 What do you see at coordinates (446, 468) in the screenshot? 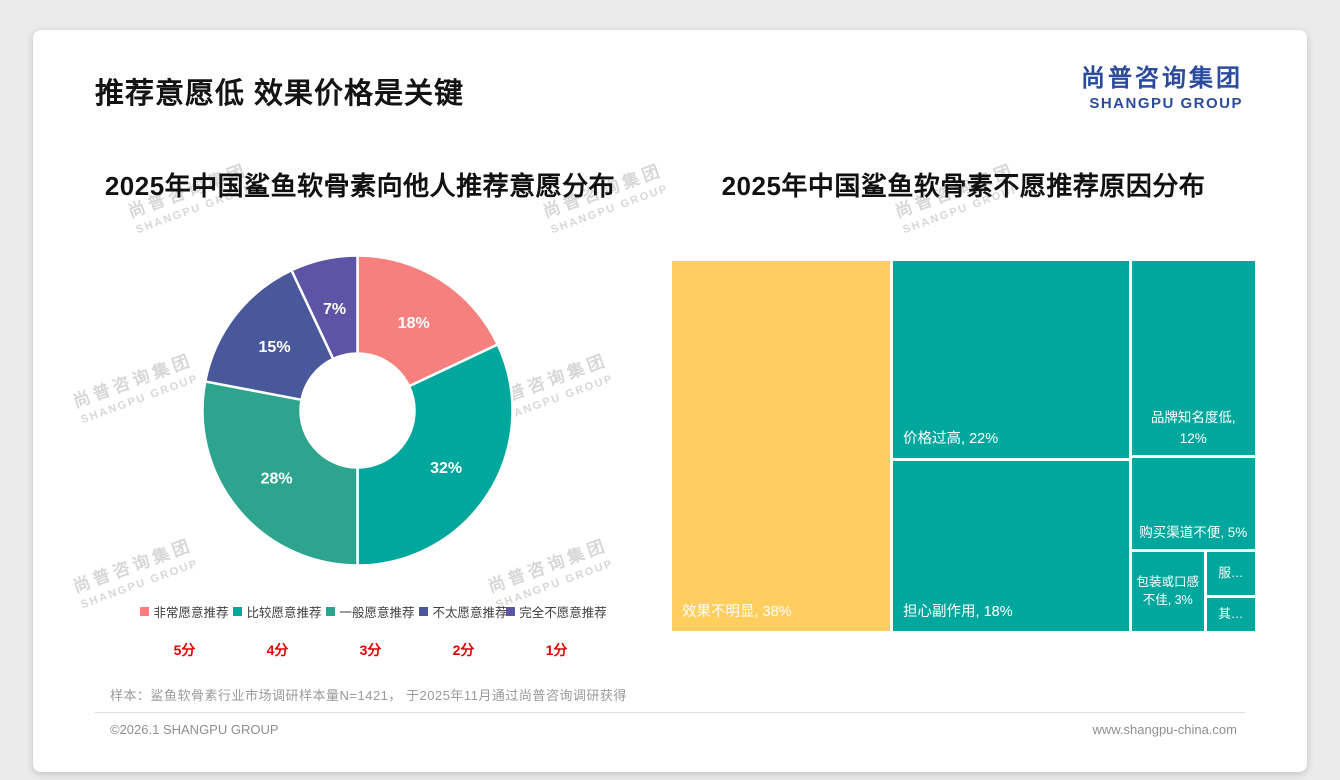
I see `donut-value-label: 32%` at bounding box center [446, 468].